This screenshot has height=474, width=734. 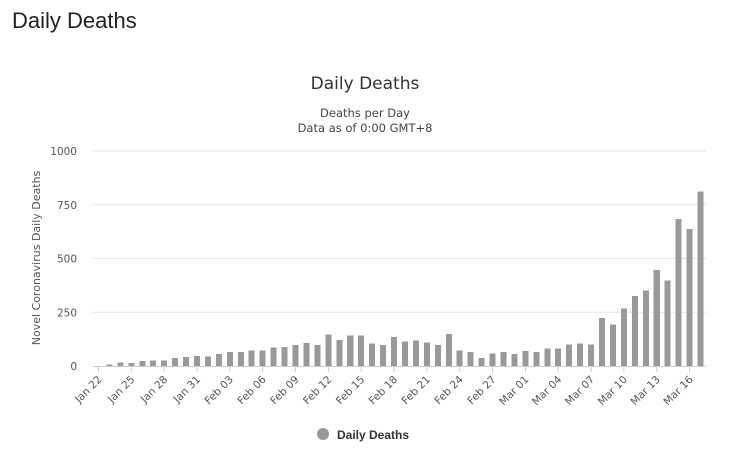 I want to click on x-tick-label: Mar 16, so click(x=678, y=390).